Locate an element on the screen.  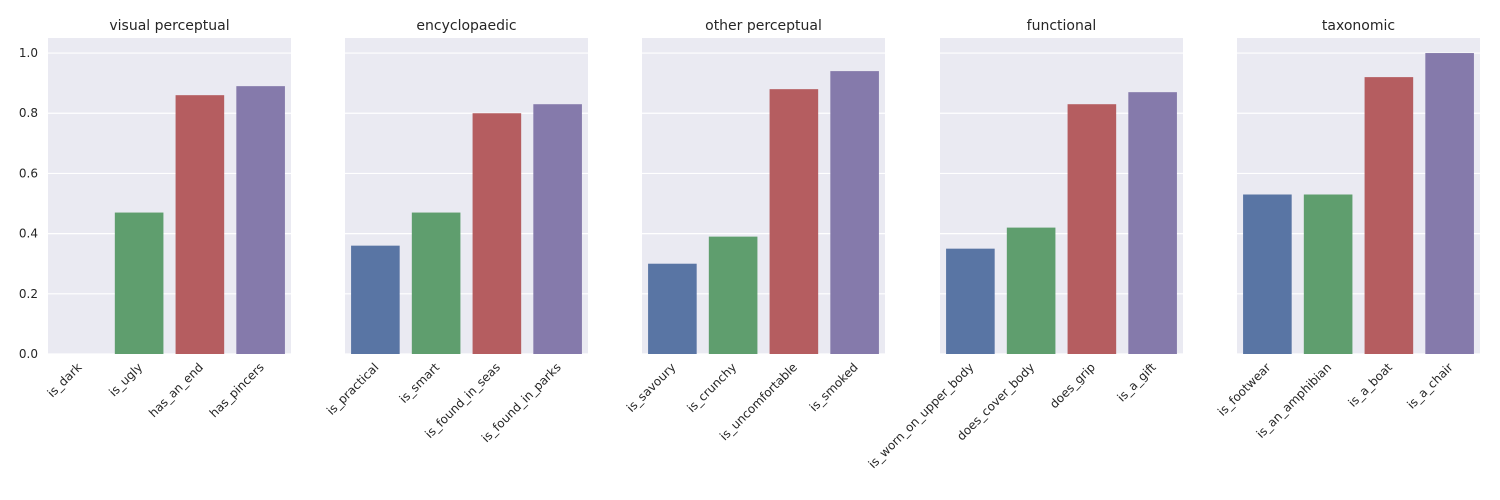
x-tick-label: is_crunchy is located at coordinates (711, 387).